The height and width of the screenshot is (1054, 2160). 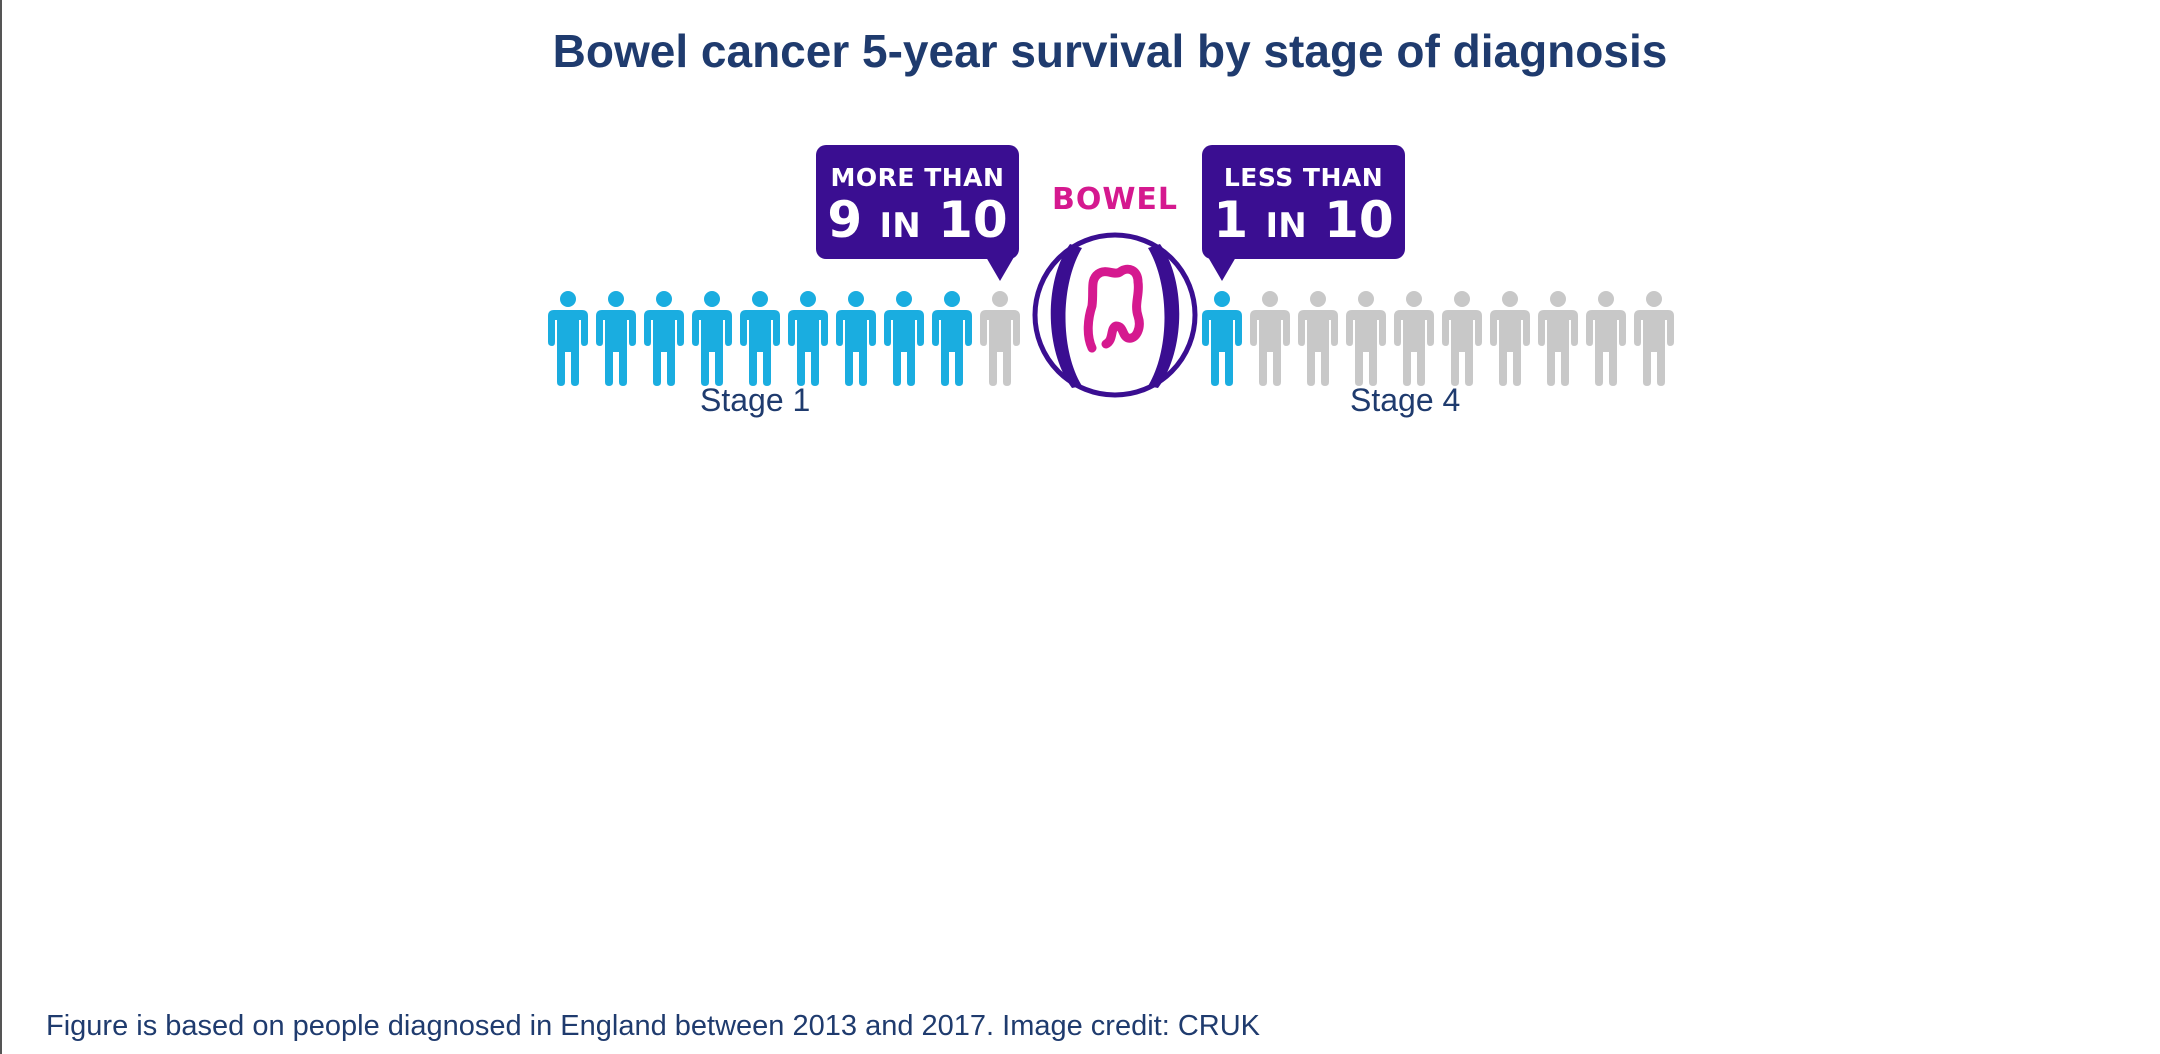 What do you see at coordinates (755, 400) in the screenshot?
I see `stage-1-label: Stage 1` at bounding box center [755, 400].